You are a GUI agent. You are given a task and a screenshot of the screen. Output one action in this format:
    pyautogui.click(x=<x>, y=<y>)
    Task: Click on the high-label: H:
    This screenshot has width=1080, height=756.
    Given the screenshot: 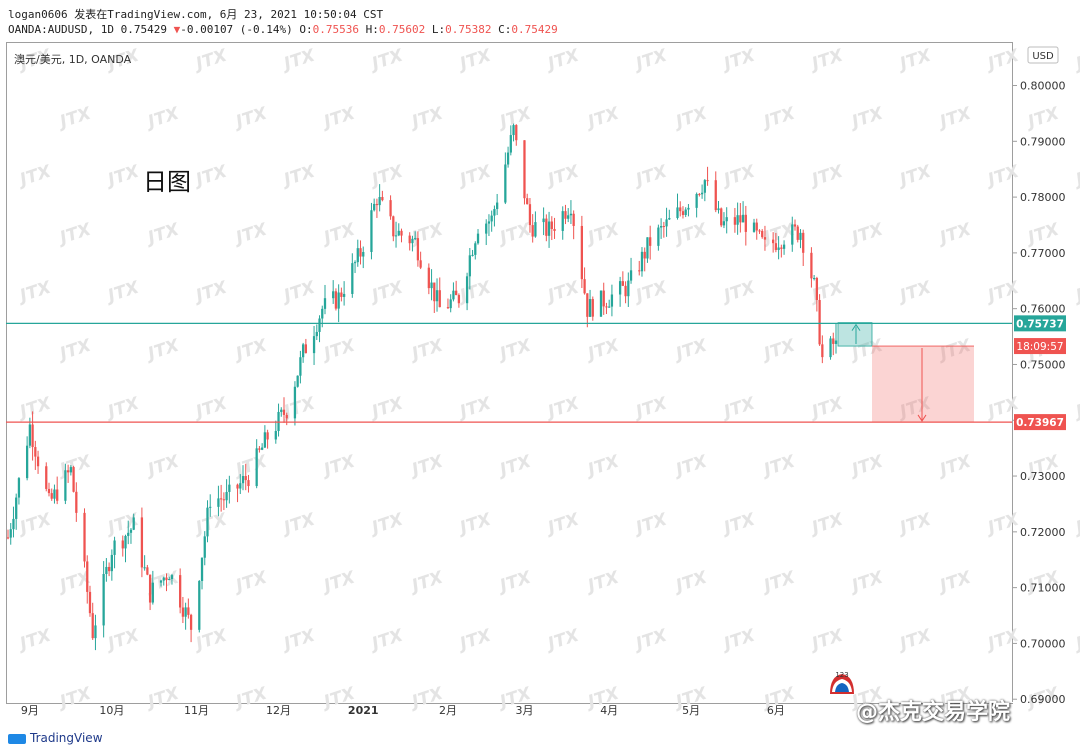 What is the action you would take?
    pyautogui.click(x=372, y=29)
    